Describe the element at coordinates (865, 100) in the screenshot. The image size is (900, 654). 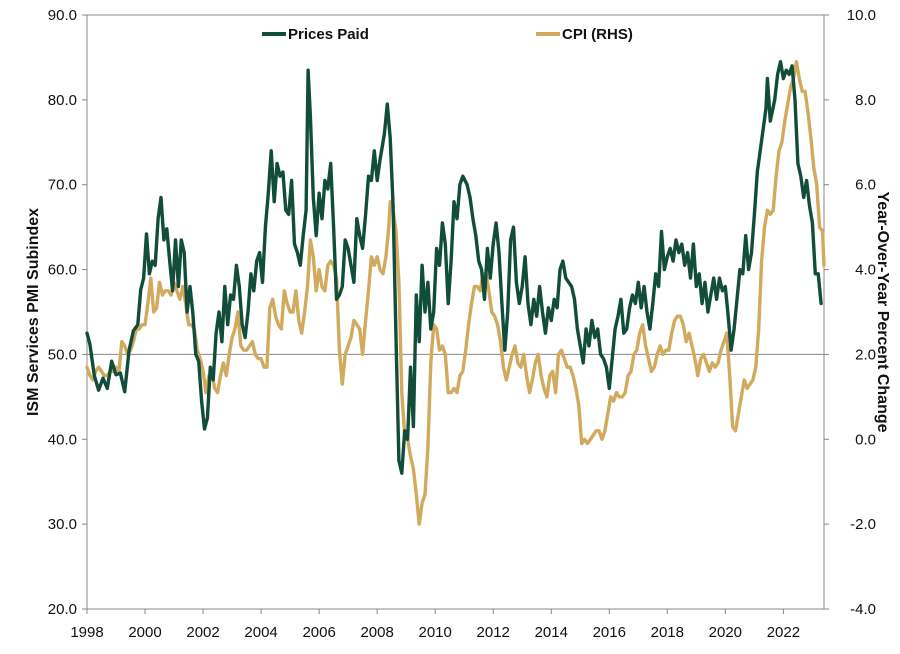
I see `y2-tick-label: 8.0` at that location.